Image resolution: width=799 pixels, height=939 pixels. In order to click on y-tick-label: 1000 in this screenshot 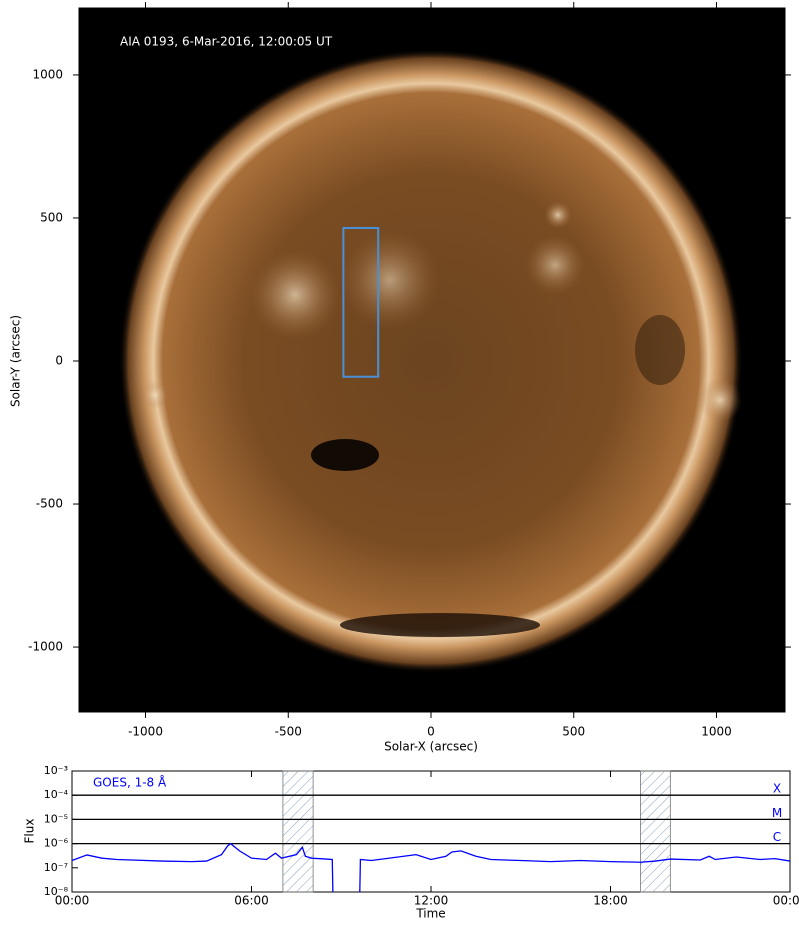, I will do `click(47, 74)`.